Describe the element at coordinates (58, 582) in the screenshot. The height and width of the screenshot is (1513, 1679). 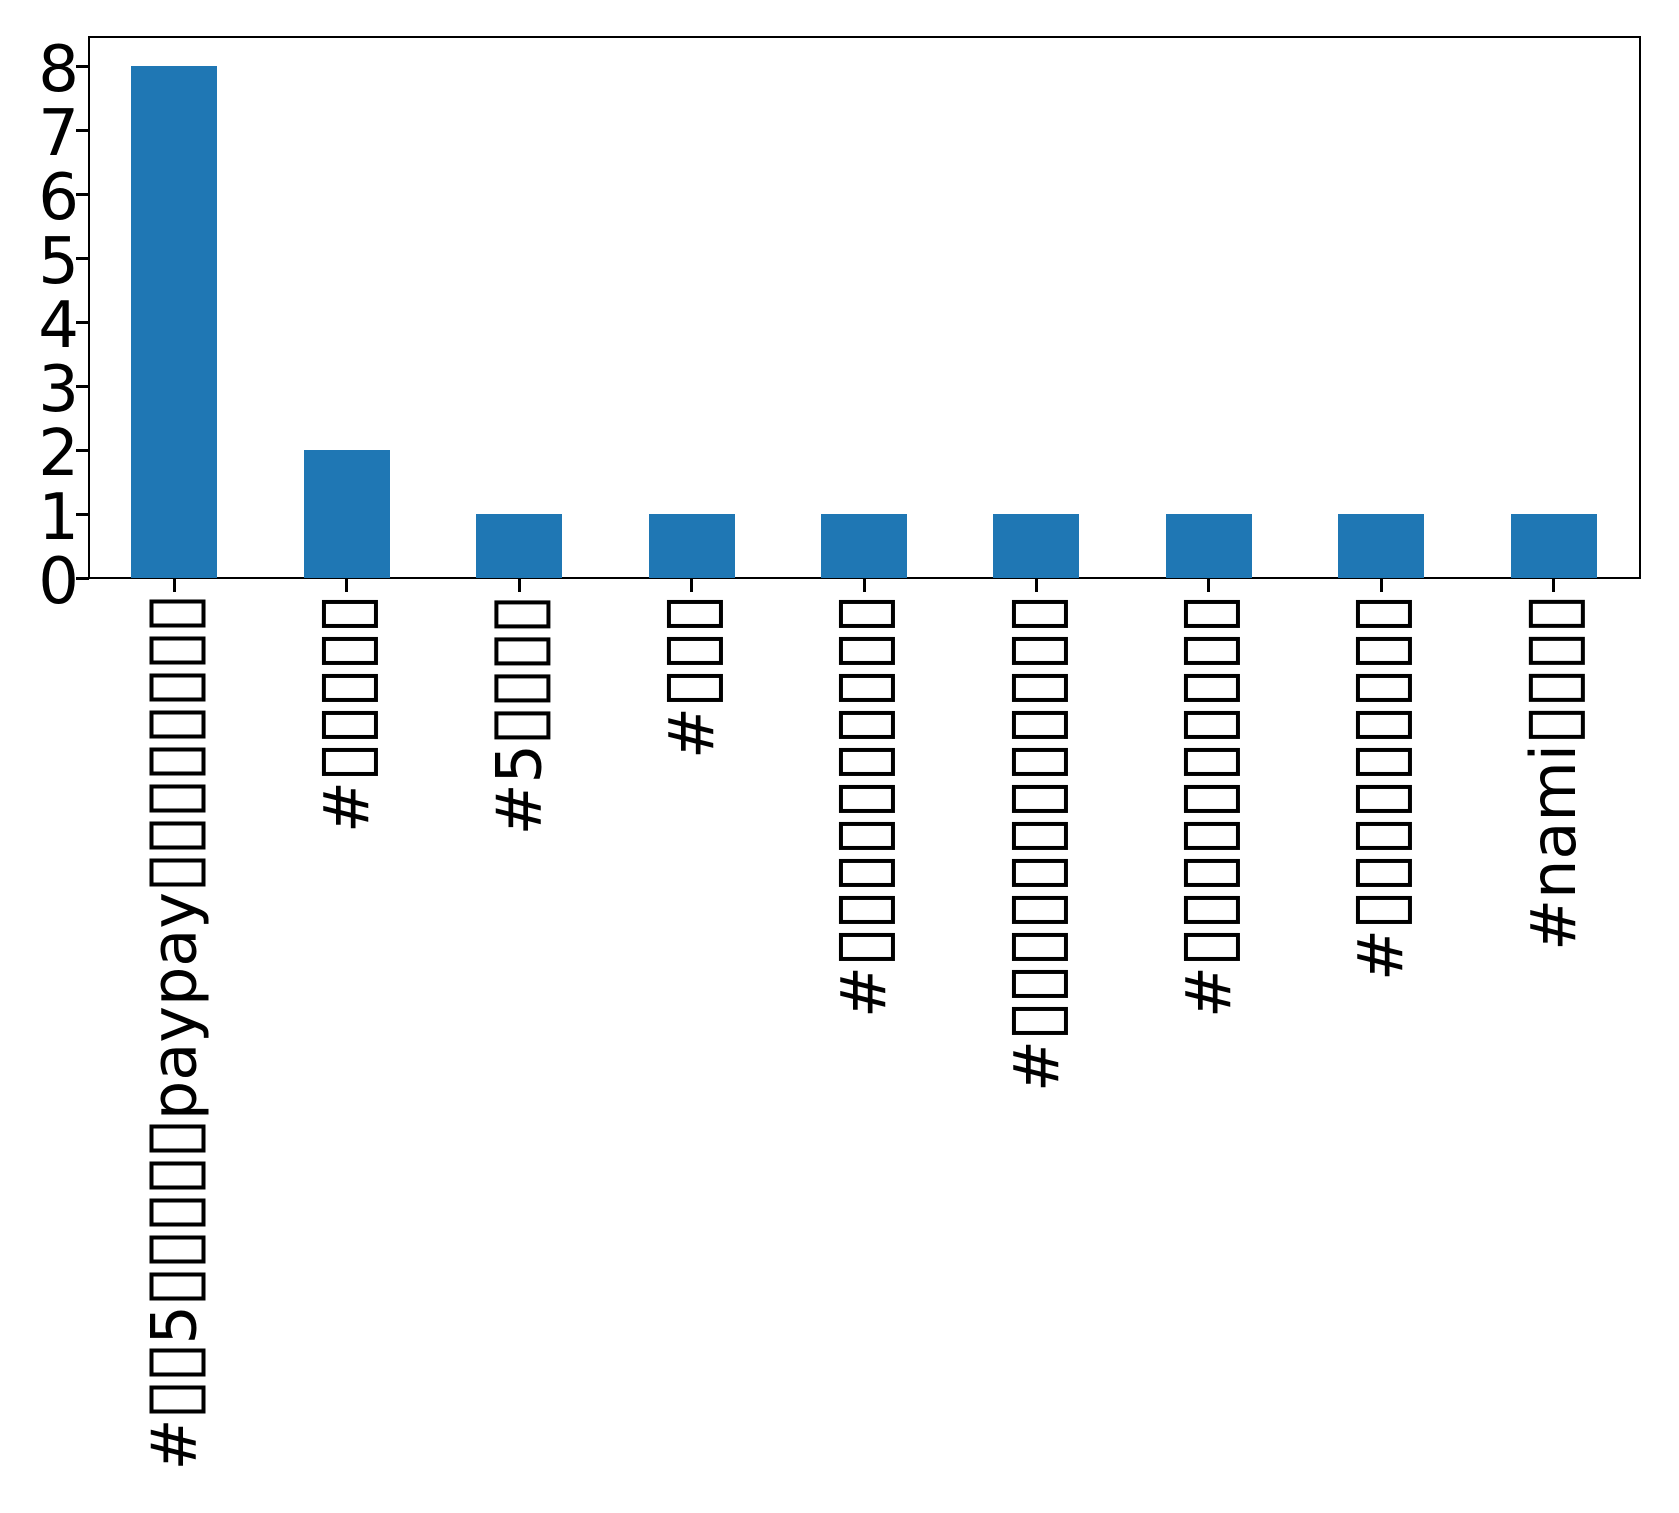
I see `y-tick-label: 0` at that location.